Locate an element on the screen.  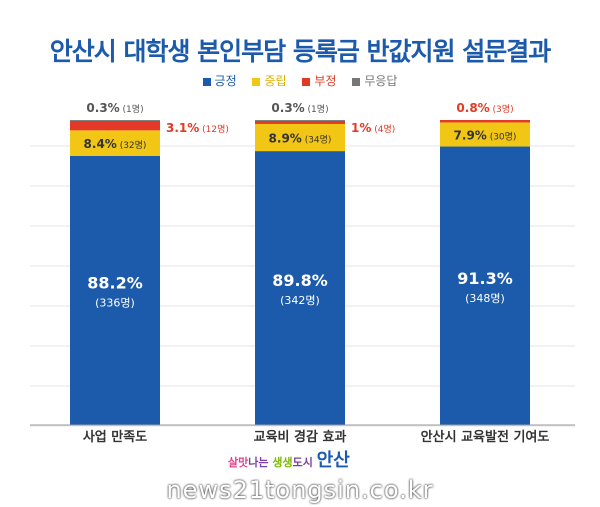
legend-item-negative: 부정 is located at coordinates (319, 80).